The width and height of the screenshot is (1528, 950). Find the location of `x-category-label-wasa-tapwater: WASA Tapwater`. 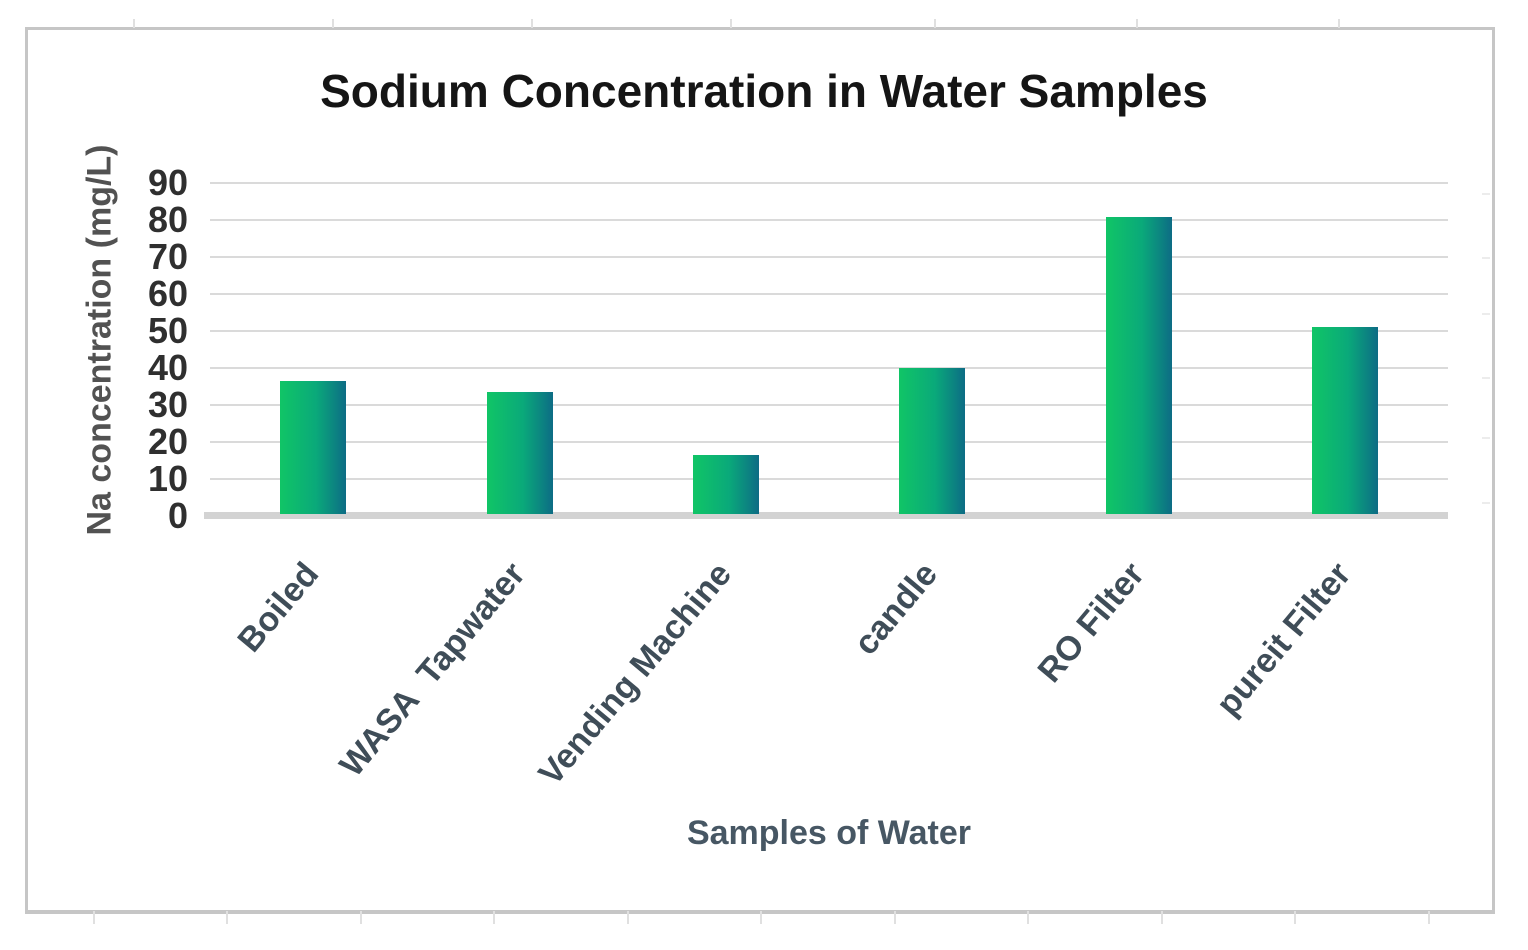

x-category-label-wasa-tapwater: WASA Tapwater is located at coordinates (432, 669).